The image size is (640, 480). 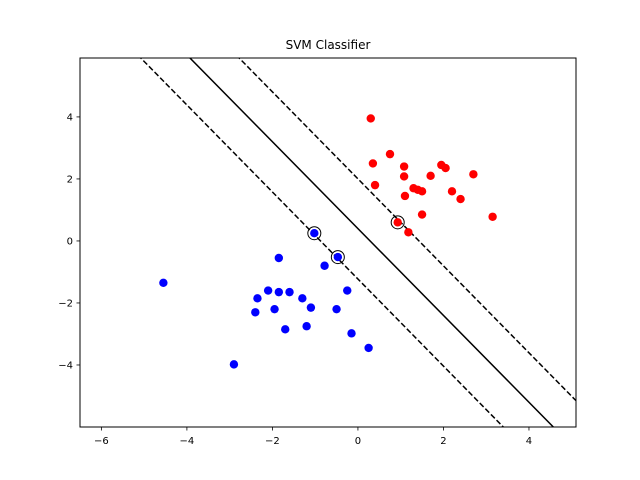 What do you see at coordinates (70, 117) in the screenshot?
I see `y-tick-label: 4` at bounding box center [70, 117].